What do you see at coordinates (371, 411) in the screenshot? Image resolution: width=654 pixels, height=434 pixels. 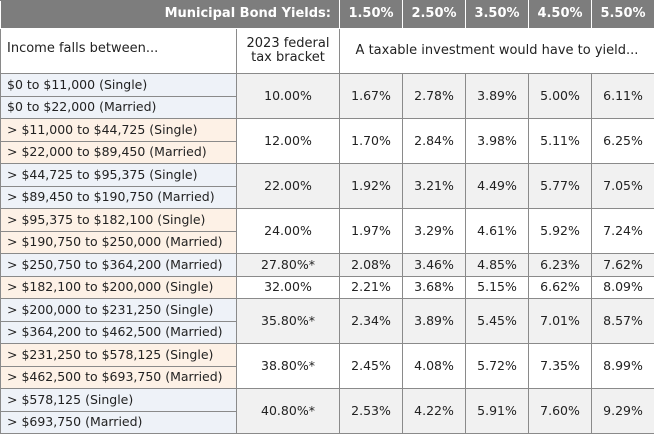 I see `taxable-yield-cell: 2.53%` at bounding box center [371, 411].